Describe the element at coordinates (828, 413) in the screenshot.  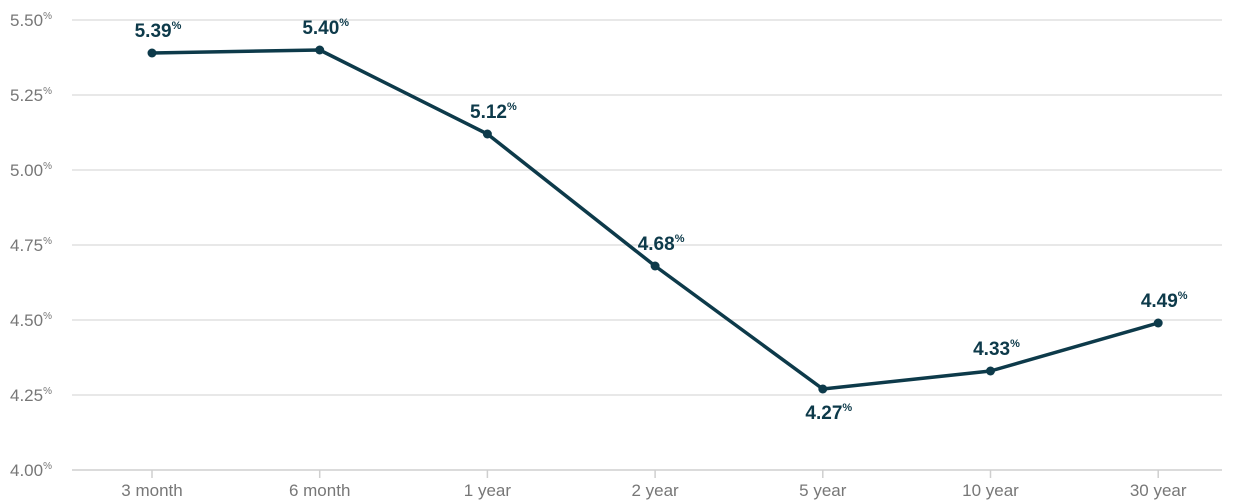
I see `data-label: 4.27%` at that location.